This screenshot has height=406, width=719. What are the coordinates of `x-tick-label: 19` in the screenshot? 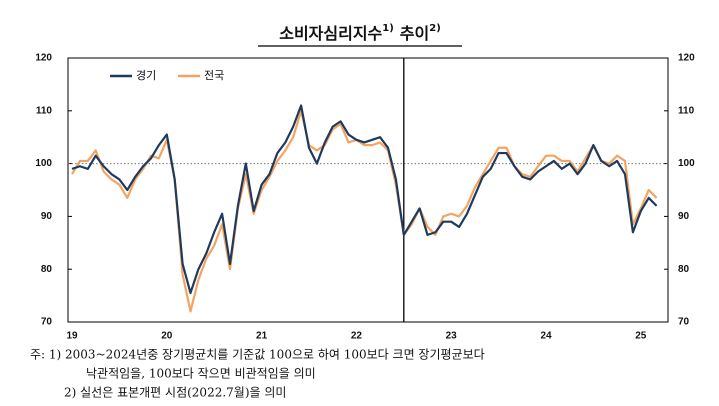 It's located at (72, 336).